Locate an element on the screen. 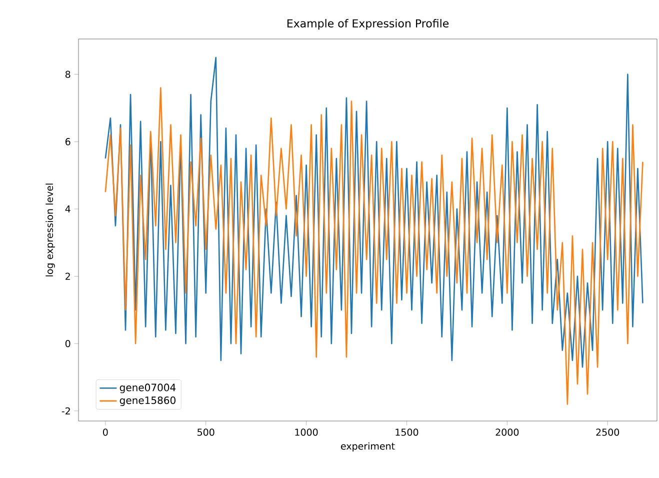  x-tick-label: 2500 is located at coordinates (608, 432).